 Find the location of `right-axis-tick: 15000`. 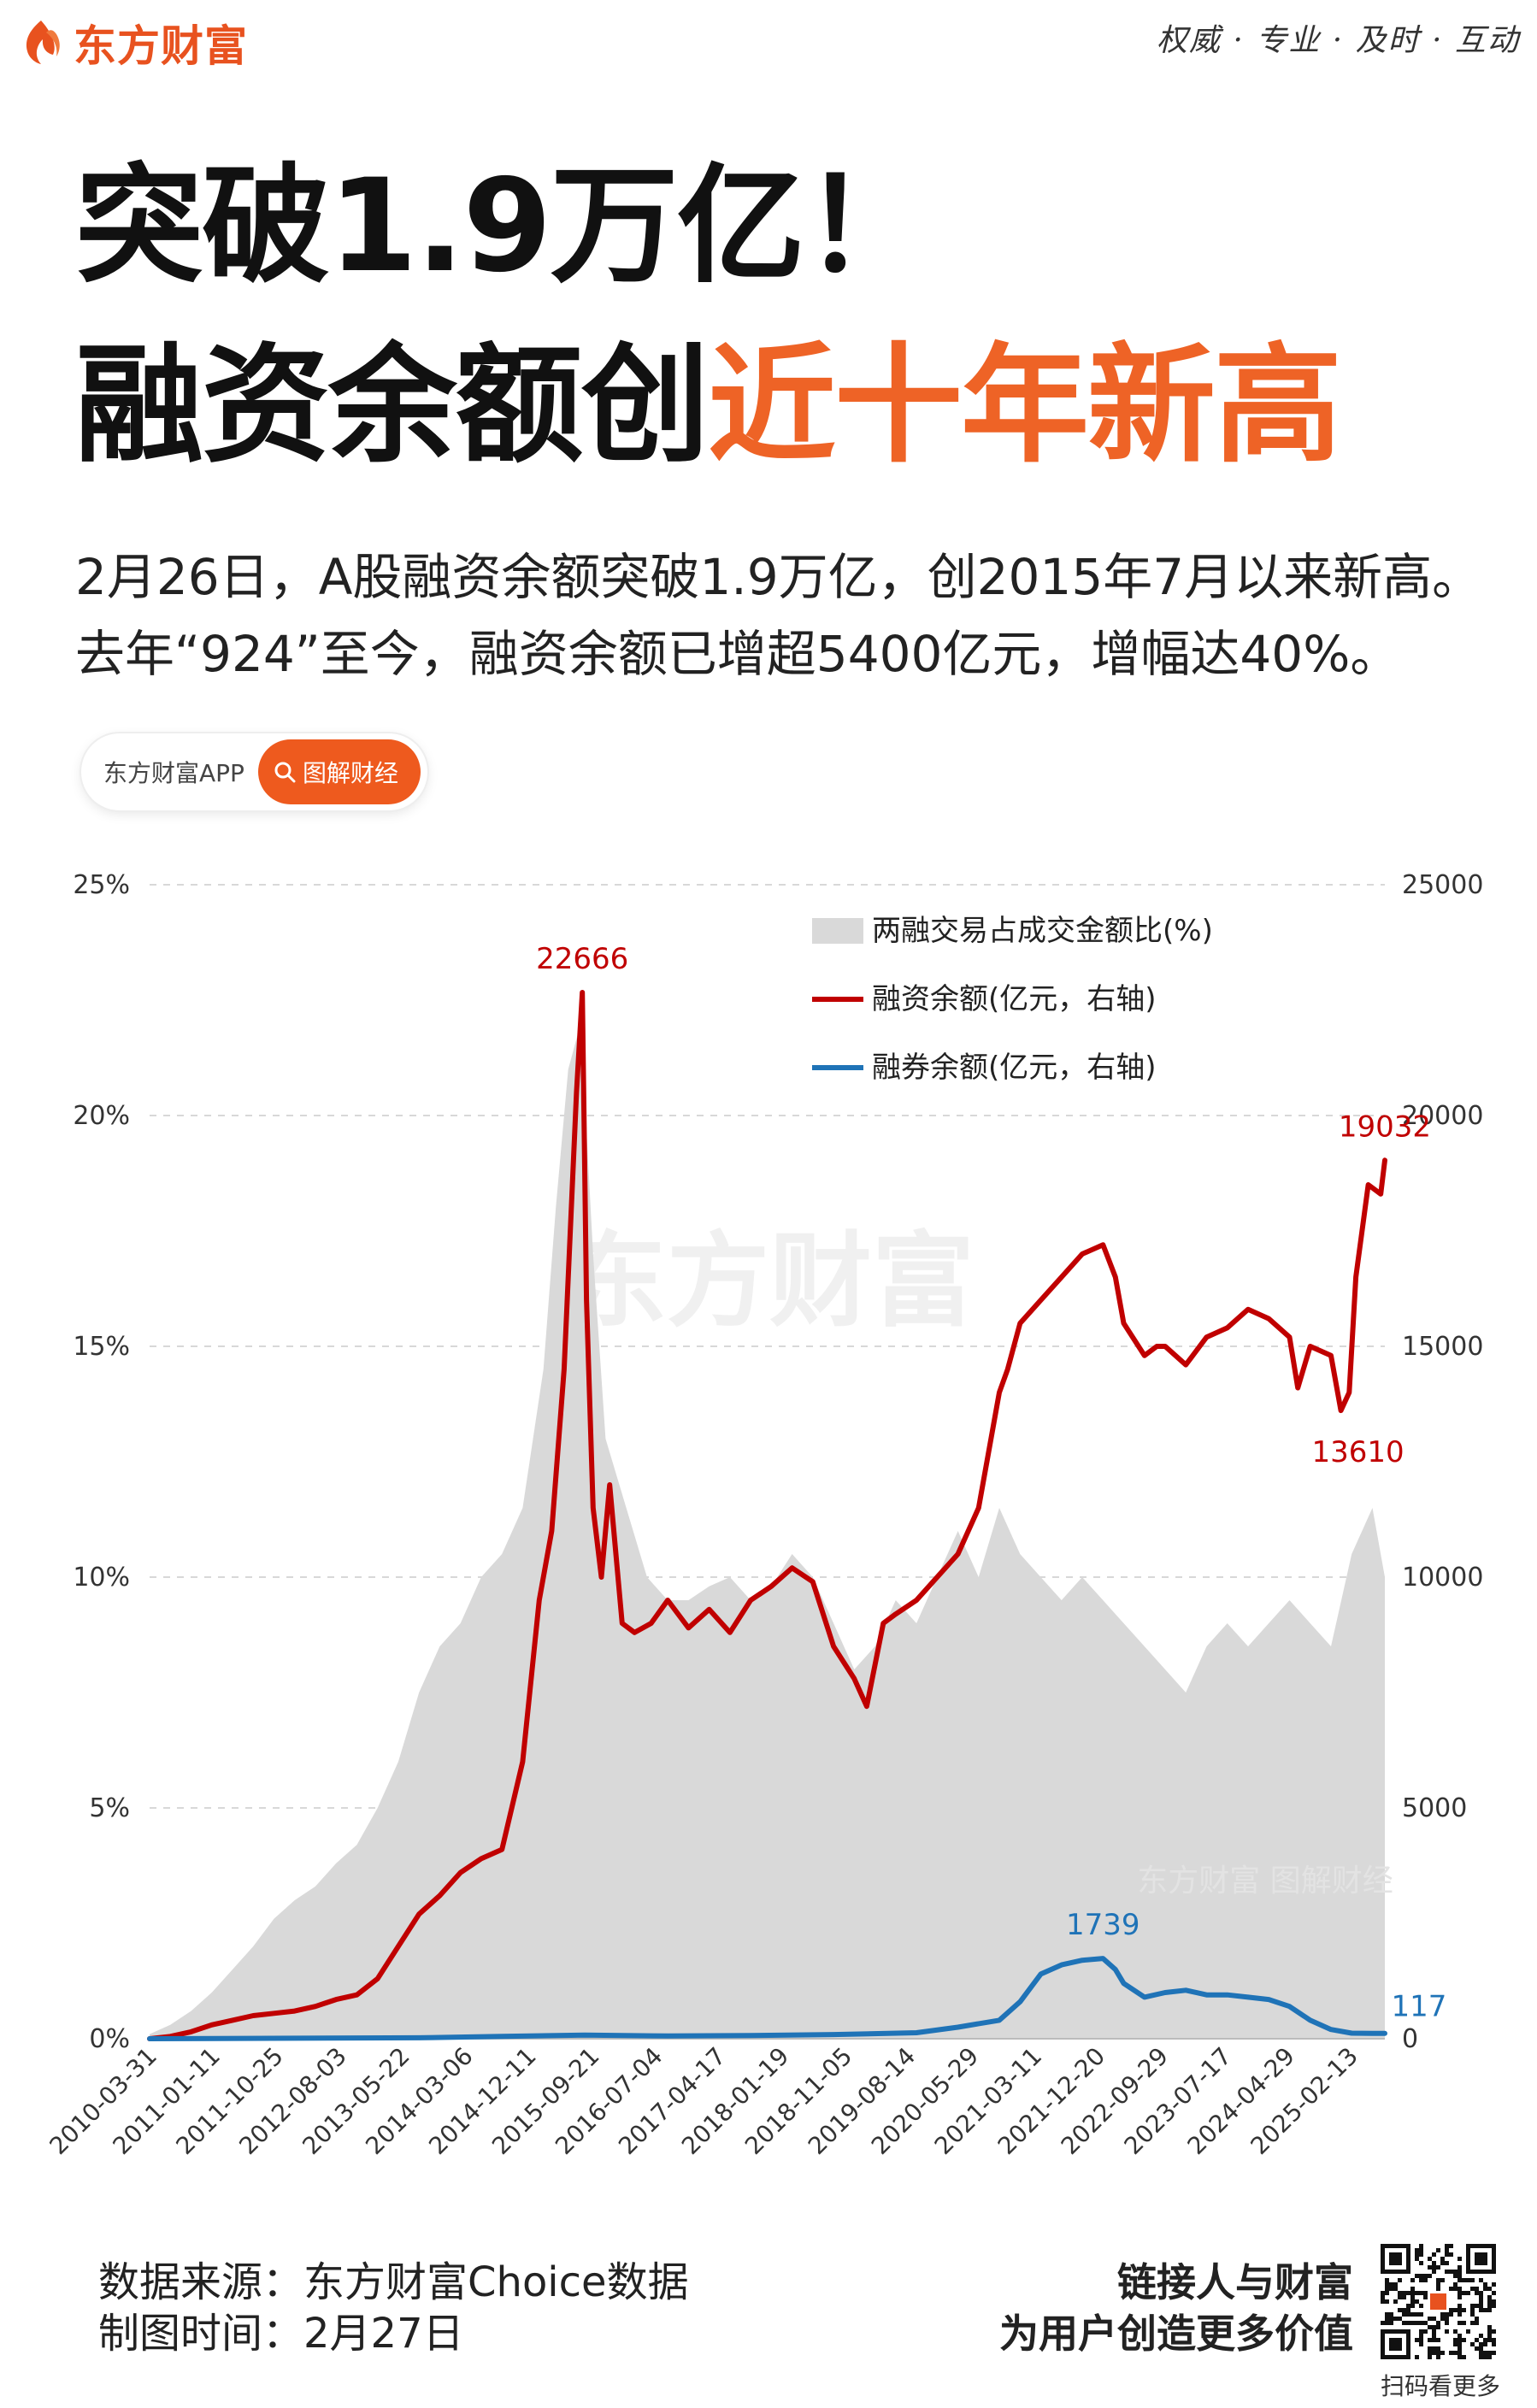

right-axis-tick: 15000 is located at coordinates (1442, 1347).